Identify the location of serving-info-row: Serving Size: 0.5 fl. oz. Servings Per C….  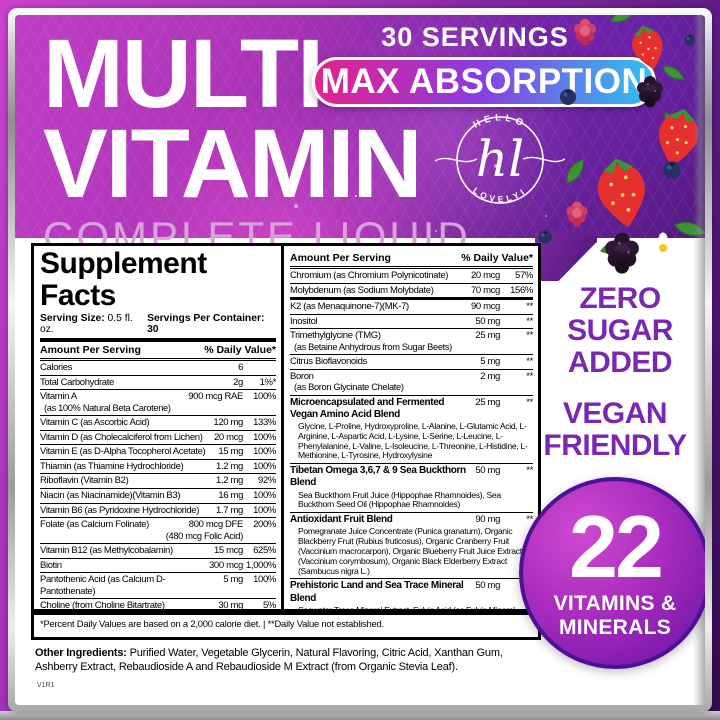
(158, 327).